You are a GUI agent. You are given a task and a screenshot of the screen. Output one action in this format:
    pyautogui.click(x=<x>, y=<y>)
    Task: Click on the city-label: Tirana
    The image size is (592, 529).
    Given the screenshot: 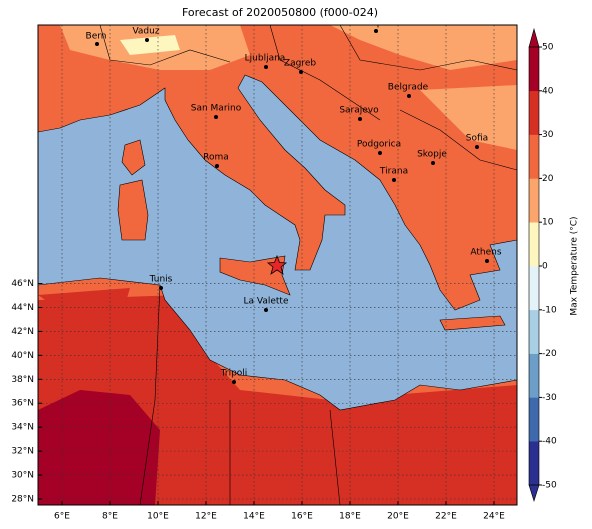 What is the action you would take?
    pyautogui.click(x=393, y=172)
    